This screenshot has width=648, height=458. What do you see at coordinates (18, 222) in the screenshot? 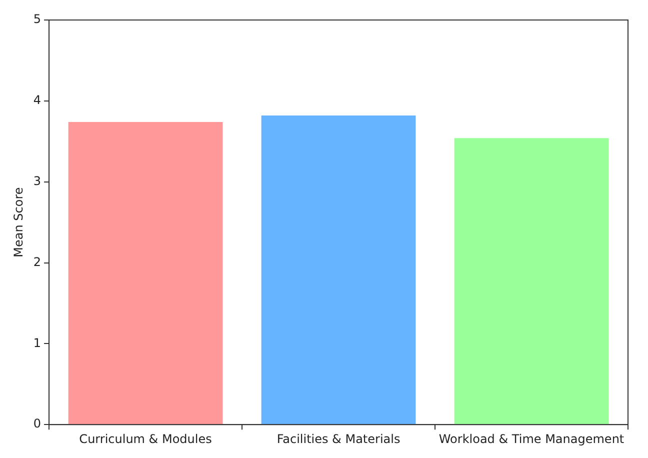
I see `y-axis-title: Mean Score` at bounding box center [18, 222].